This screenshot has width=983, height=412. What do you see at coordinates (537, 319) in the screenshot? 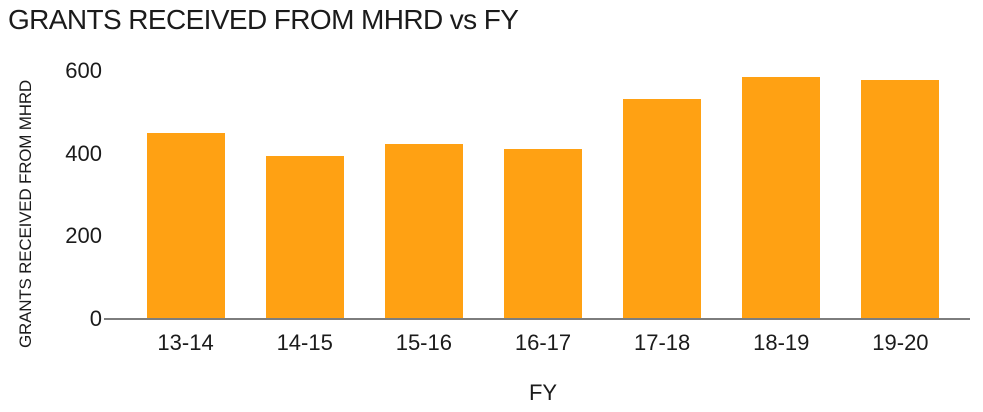
I see `x-axis-line` at bounding box center [537, 319].